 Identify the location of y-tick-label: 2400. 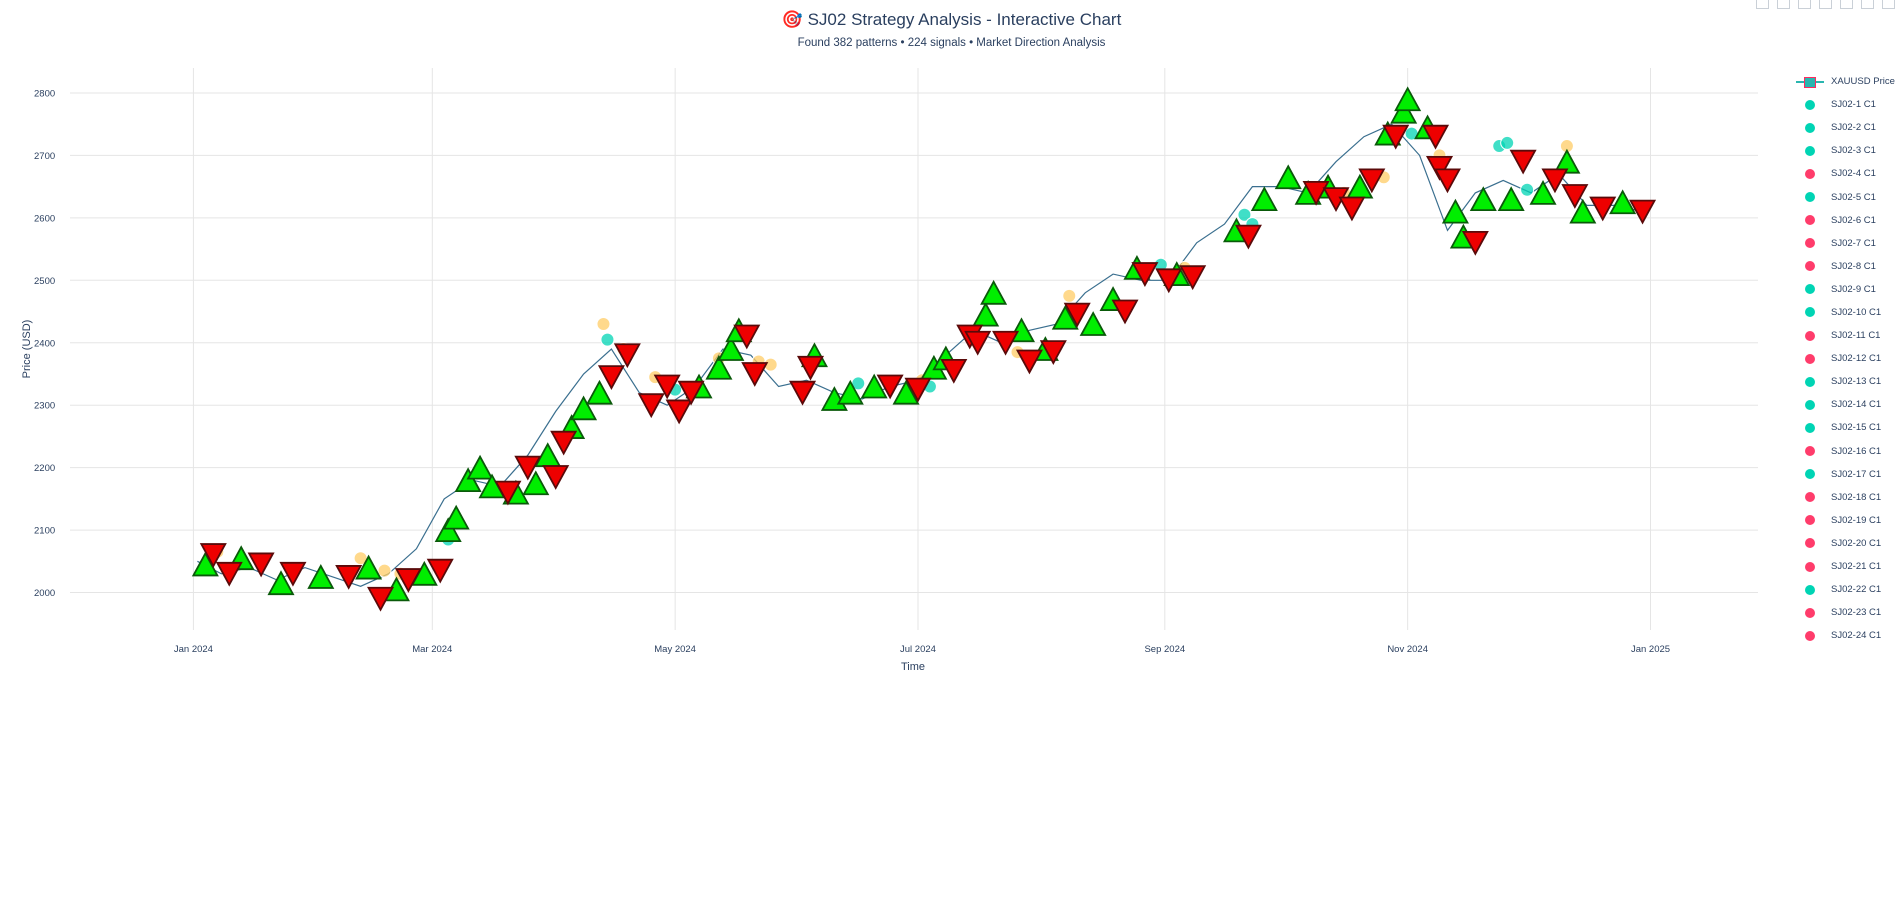
(44, 343).